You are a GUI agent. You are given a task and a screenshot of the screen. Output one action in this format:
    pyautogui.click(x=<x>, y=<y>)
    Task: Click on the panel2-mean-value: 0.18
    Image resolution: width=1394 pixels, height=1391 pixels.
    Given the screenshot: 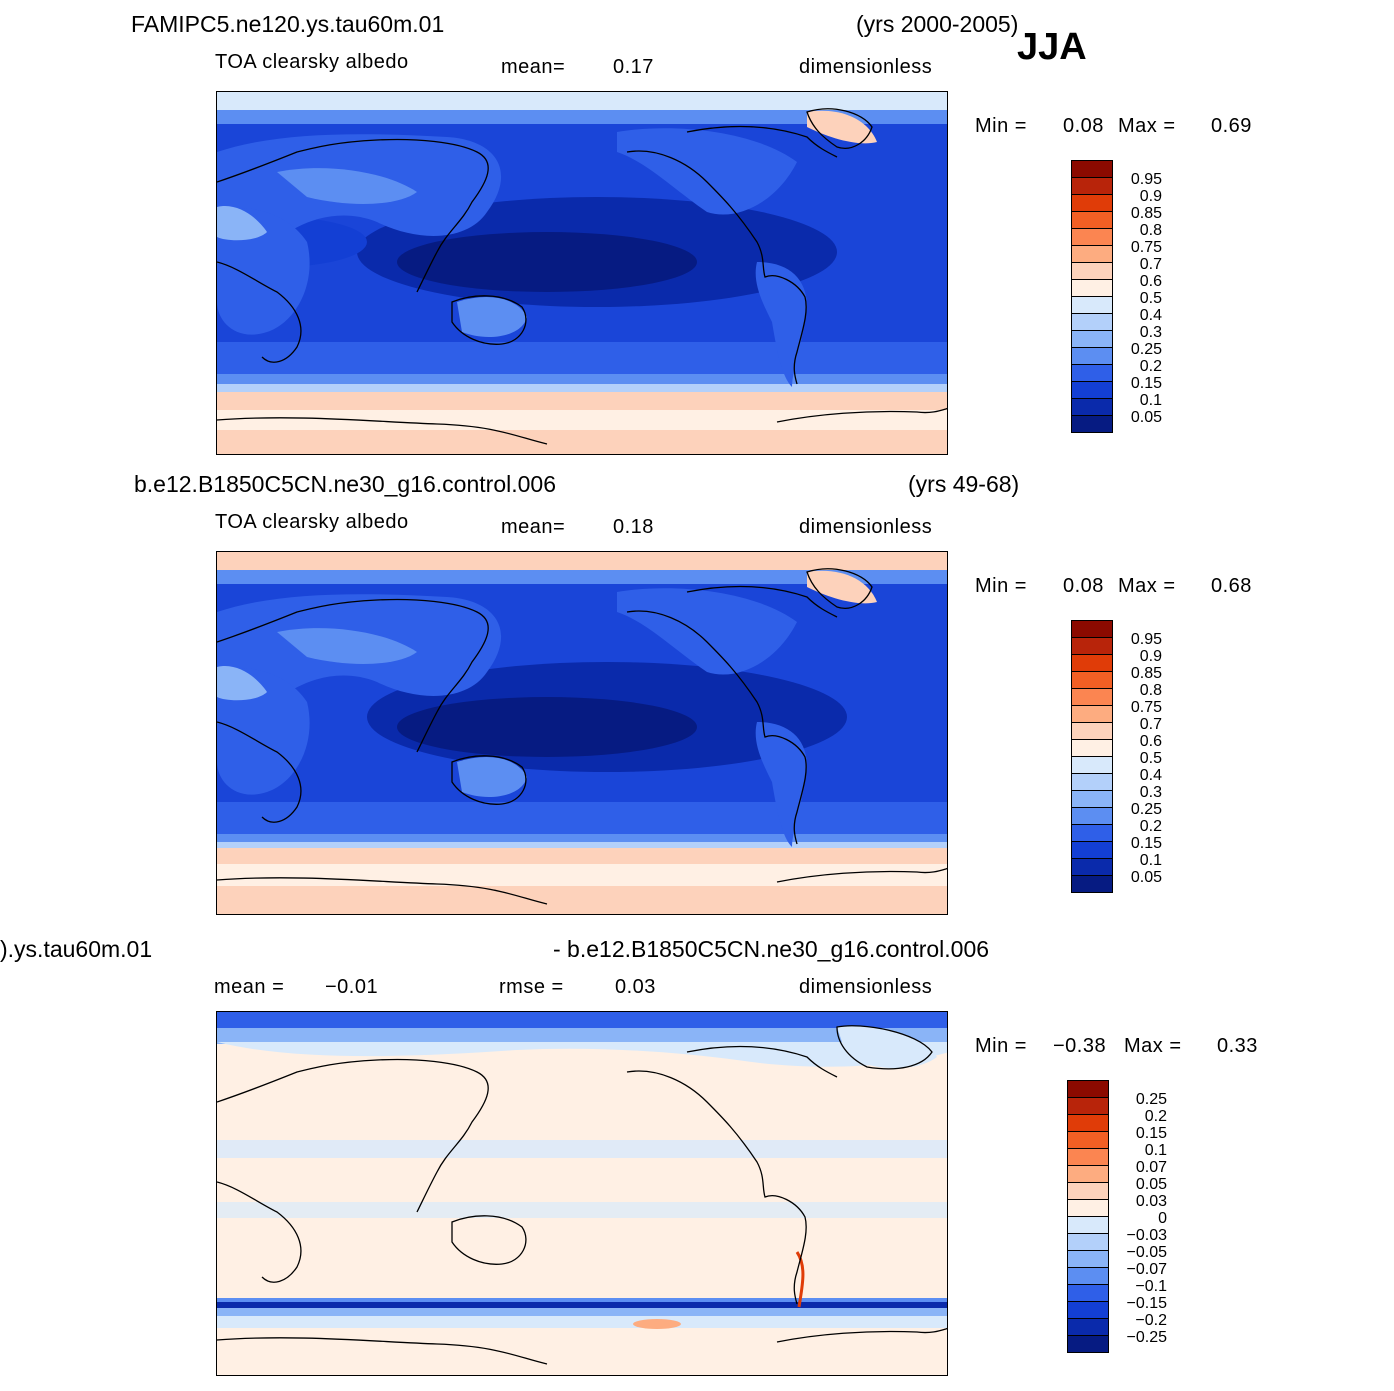 What is the action you would take?
    pyautogui.click(x=633, y=527)
    